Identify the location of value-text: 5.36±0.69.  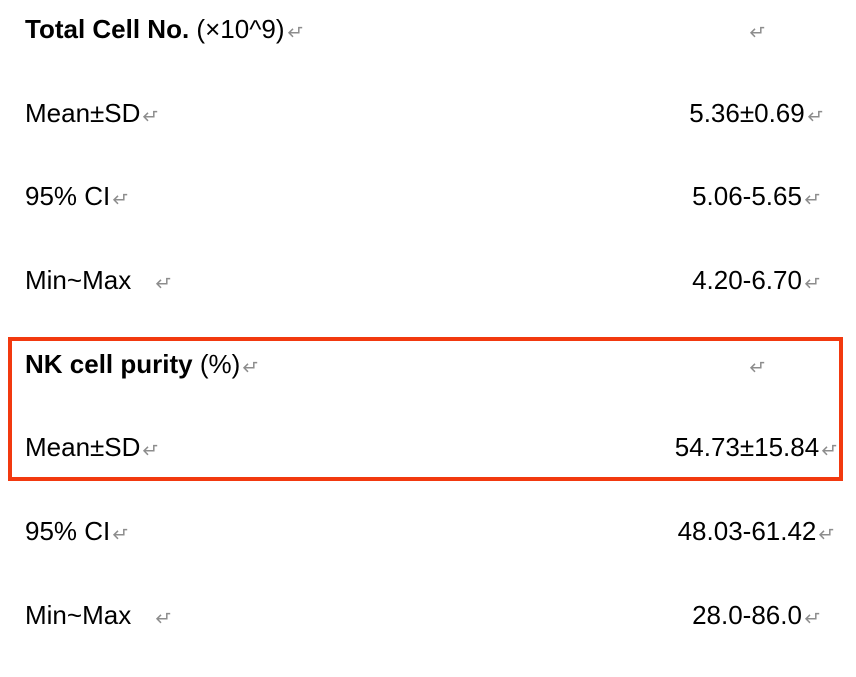
(747, 112).